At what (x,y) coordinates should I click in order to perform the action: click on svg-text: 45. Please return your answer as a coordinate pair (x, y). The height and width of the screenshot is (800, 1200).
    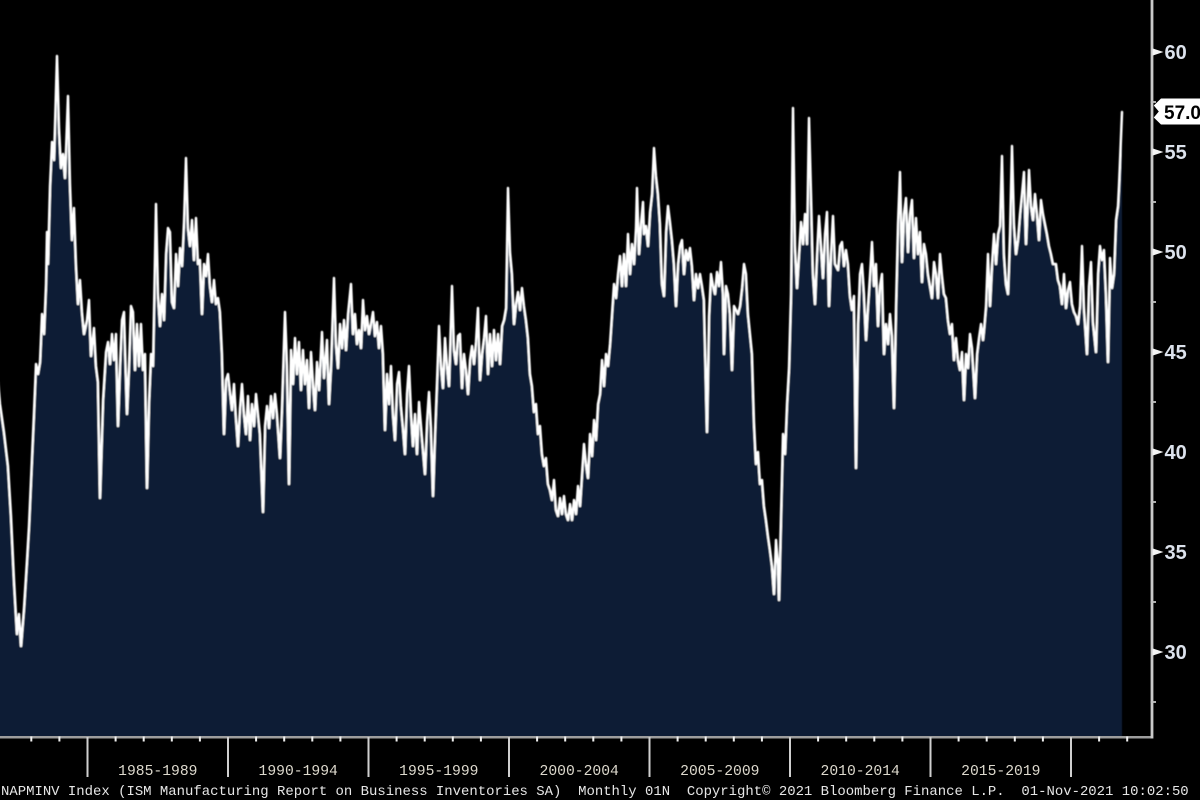
    Looking at the image, I should click on (1176, 353).